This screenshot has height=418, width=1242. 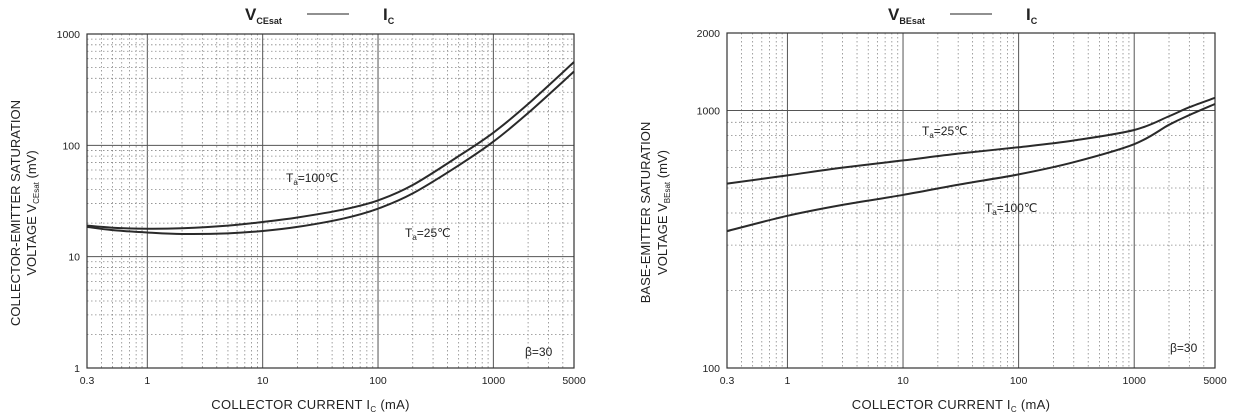 I want to click on y-axis-label-line1: COLLECTOR-EMITTER SATURATION, so click(x=15, y=213).